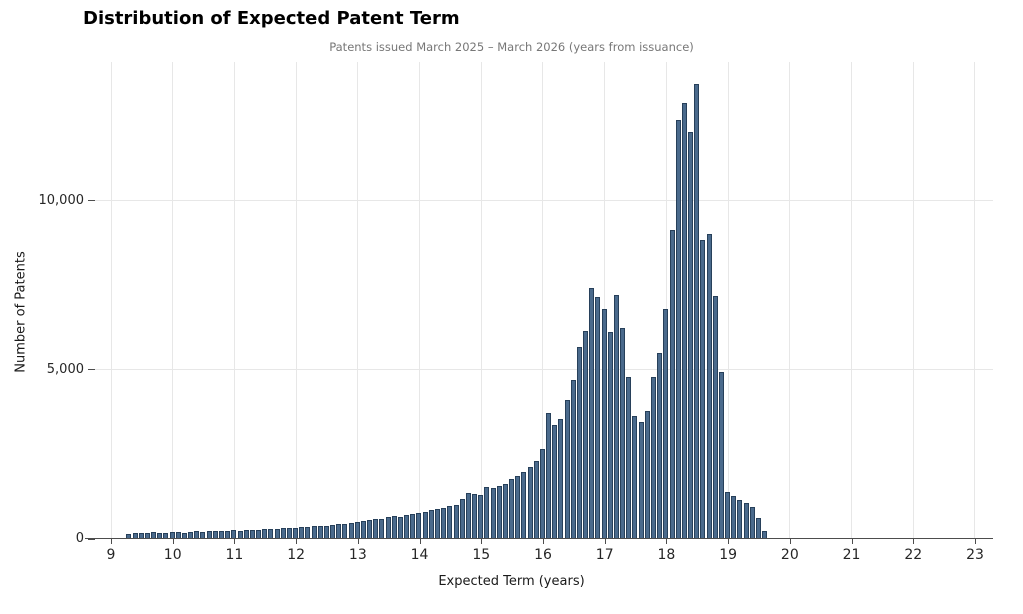  Describe the element at coordinates (604, 555) in the screenshot. I see `x-tick-label: 17` at that location.